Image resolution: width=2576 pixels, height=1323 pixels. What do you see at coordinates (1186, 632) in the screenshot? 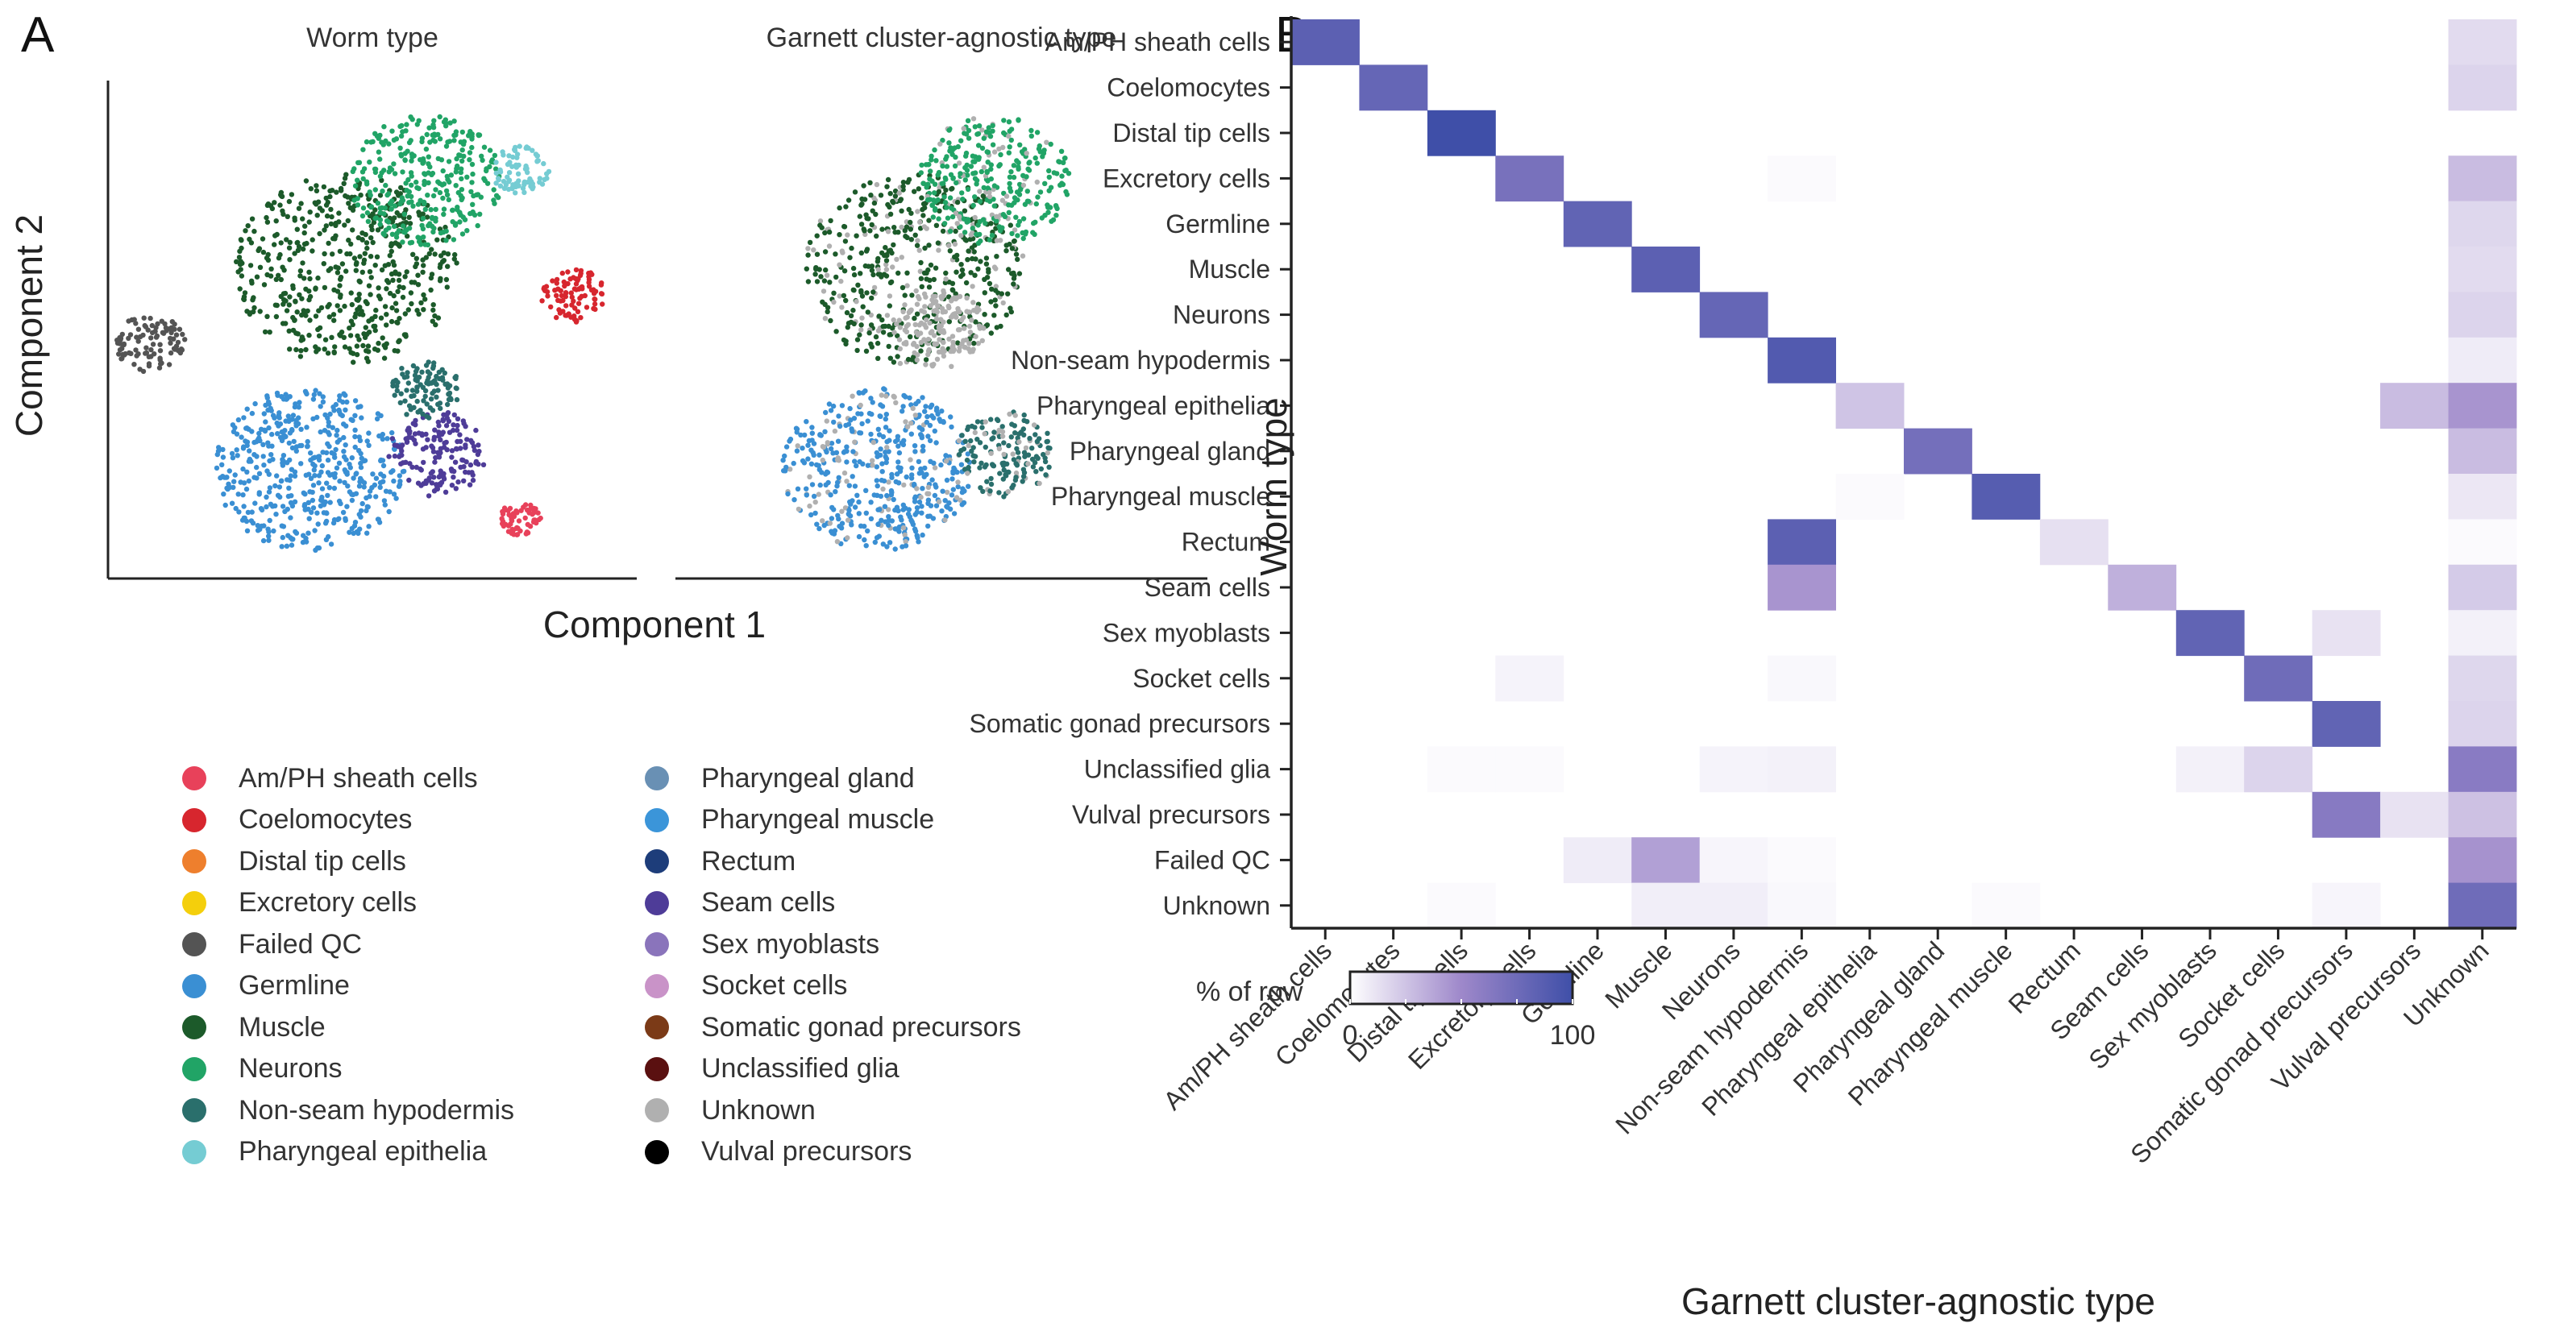
I see `heatmap-row-label: Sex myoblasts` at bounding box center [1186, 632].